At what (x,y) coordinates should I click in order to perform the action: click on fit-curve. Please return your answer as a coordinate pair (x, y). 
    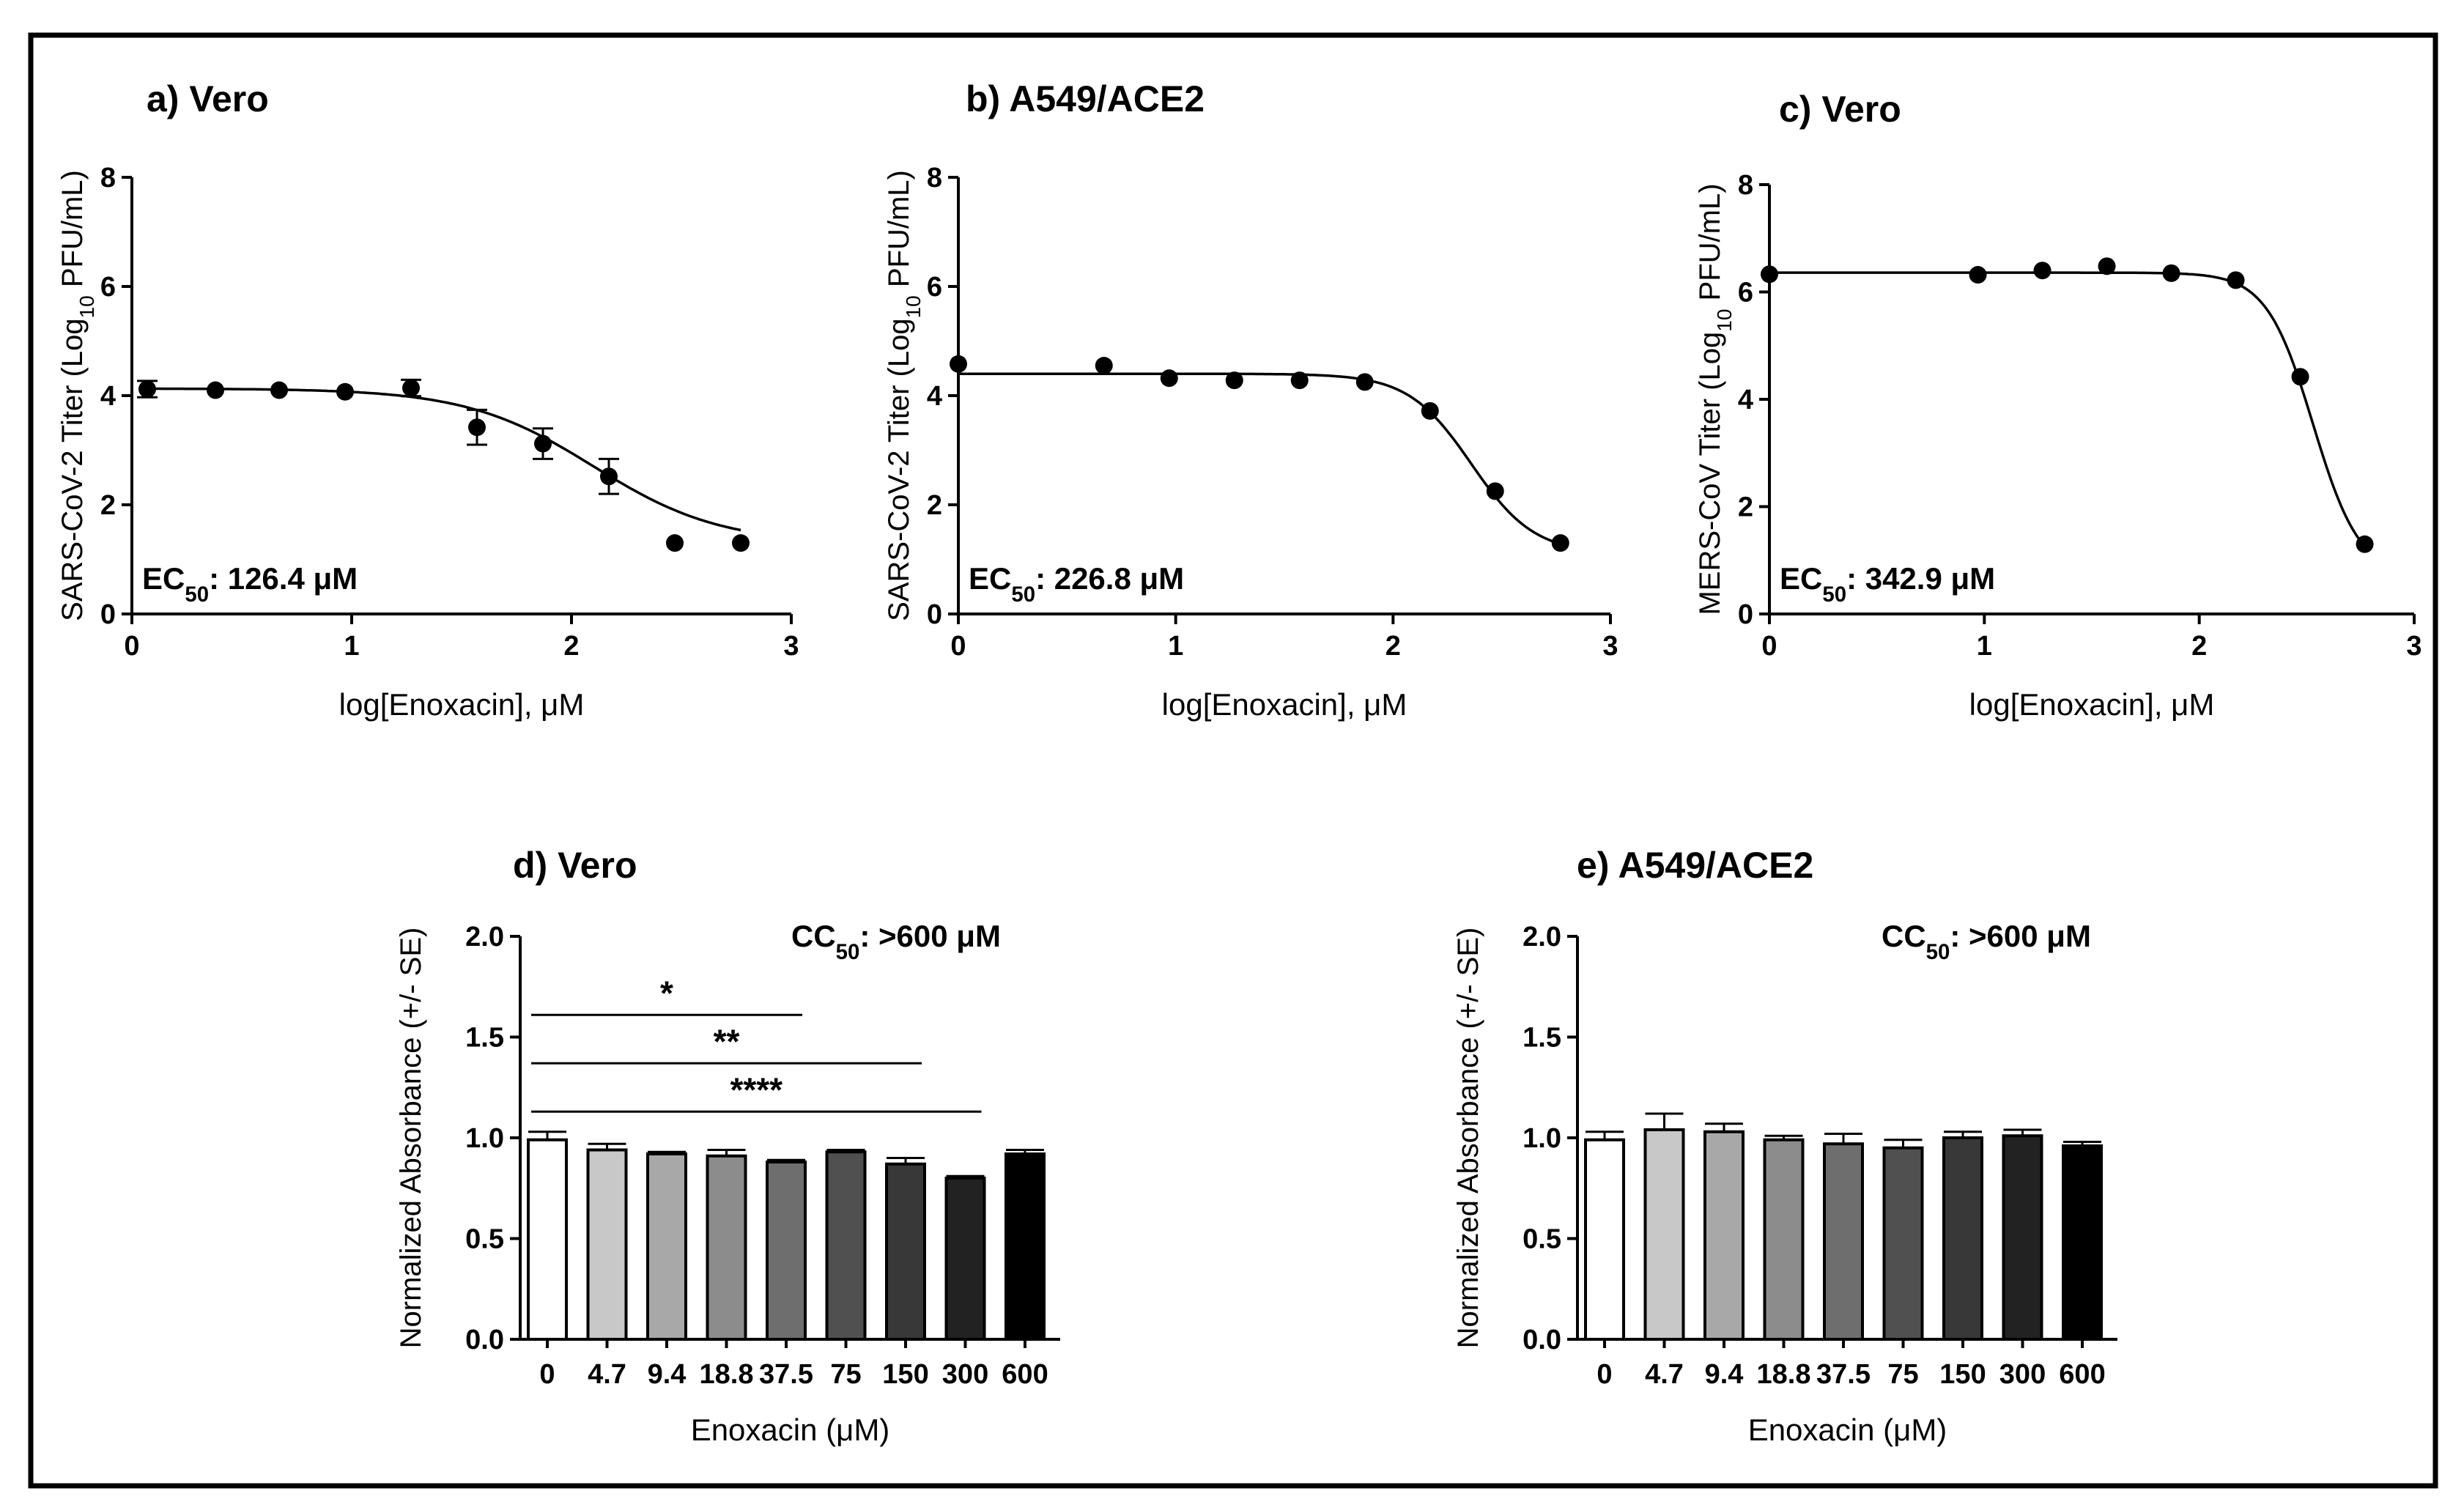
    Looking at the image, I should click on (444, 459).